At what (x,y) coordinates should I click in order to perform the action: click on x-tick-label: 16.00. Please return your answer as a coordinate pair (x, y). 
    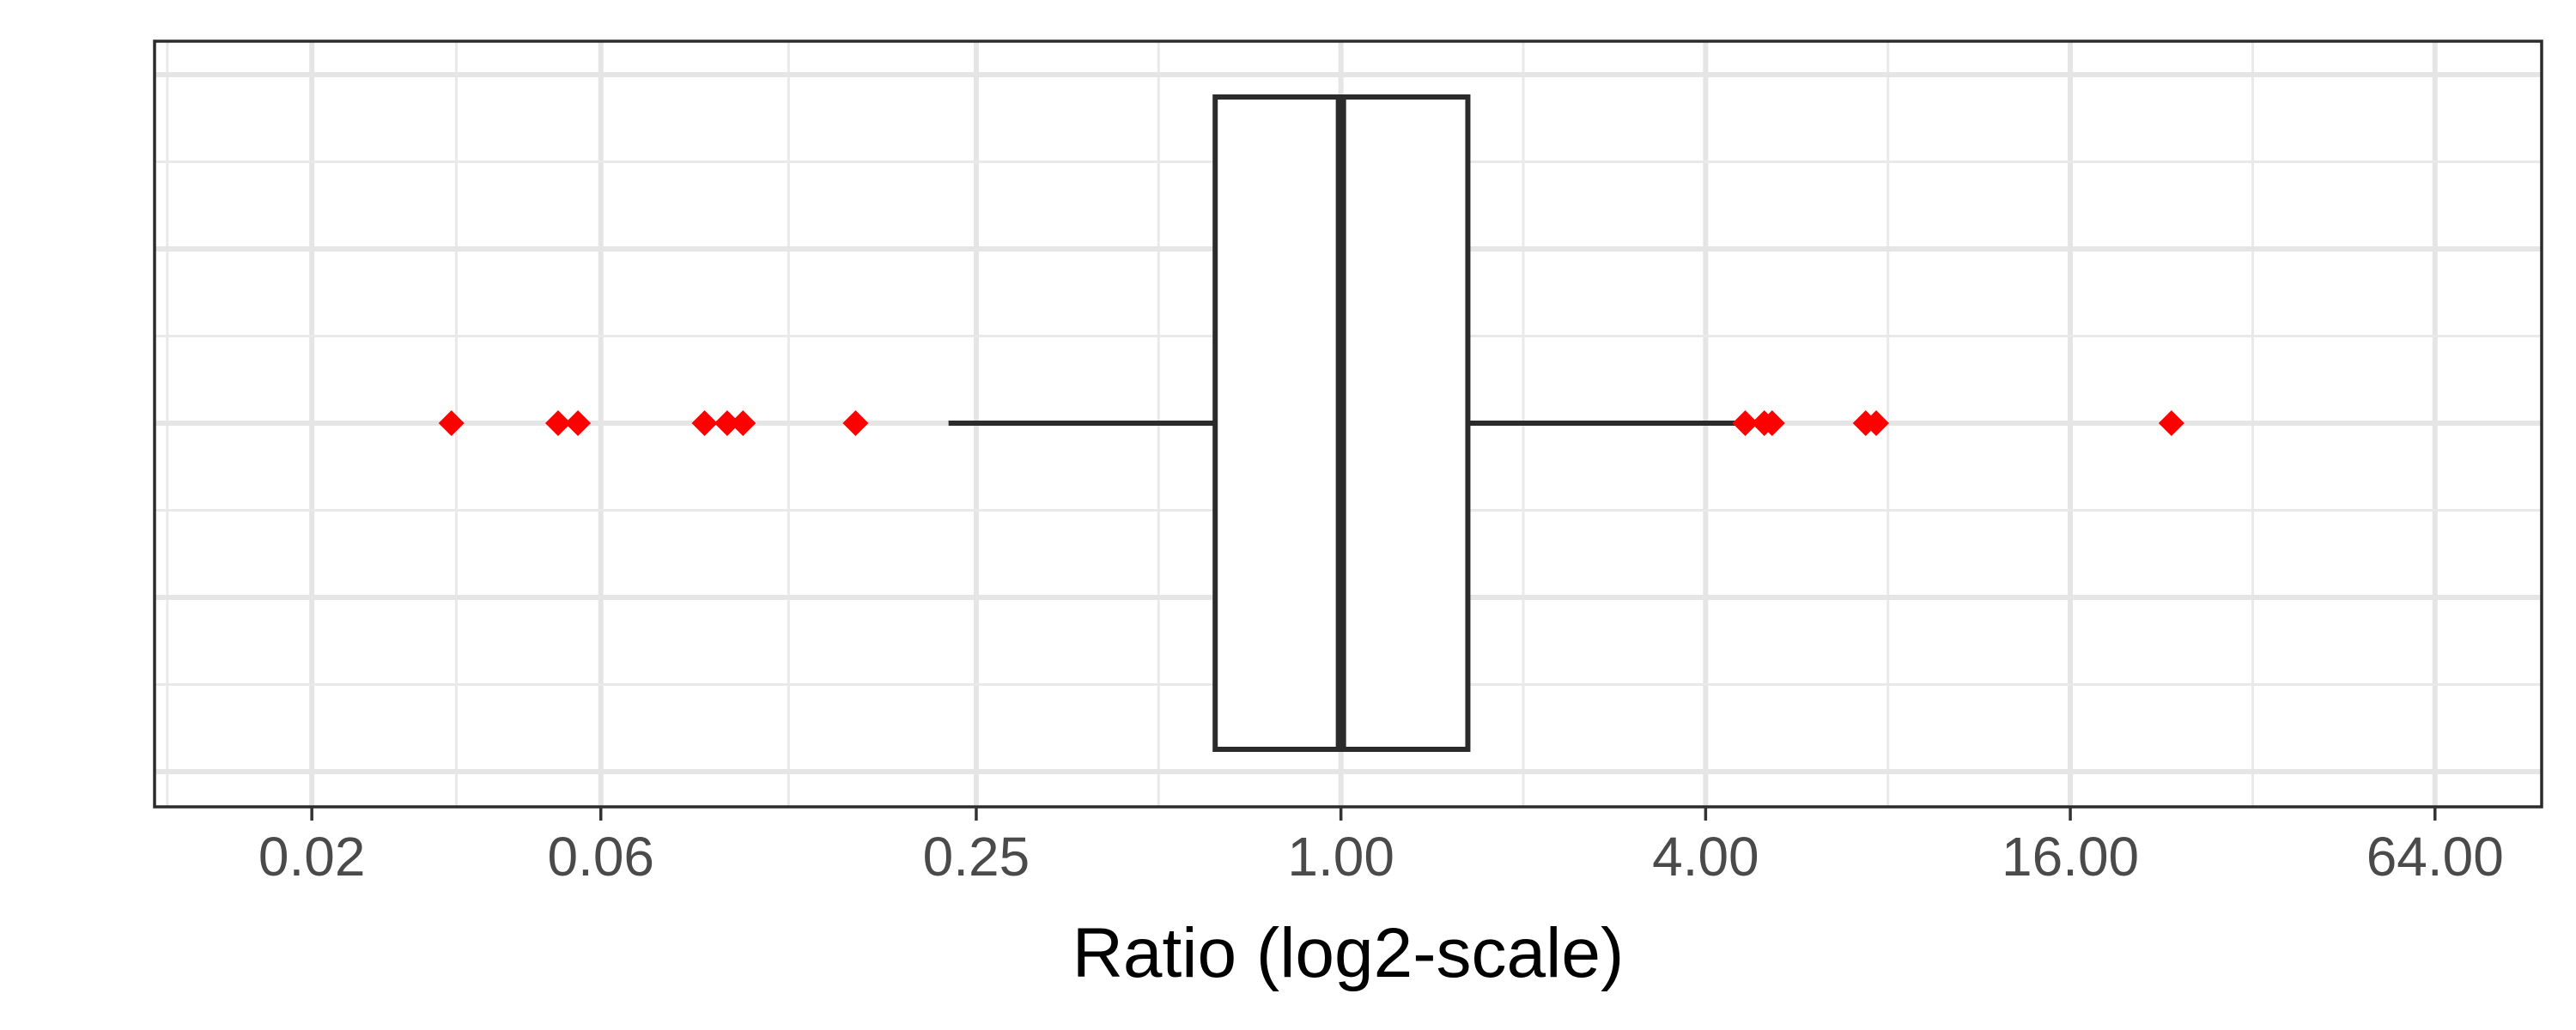
    Looking at the image, I should click on (2070, 857).